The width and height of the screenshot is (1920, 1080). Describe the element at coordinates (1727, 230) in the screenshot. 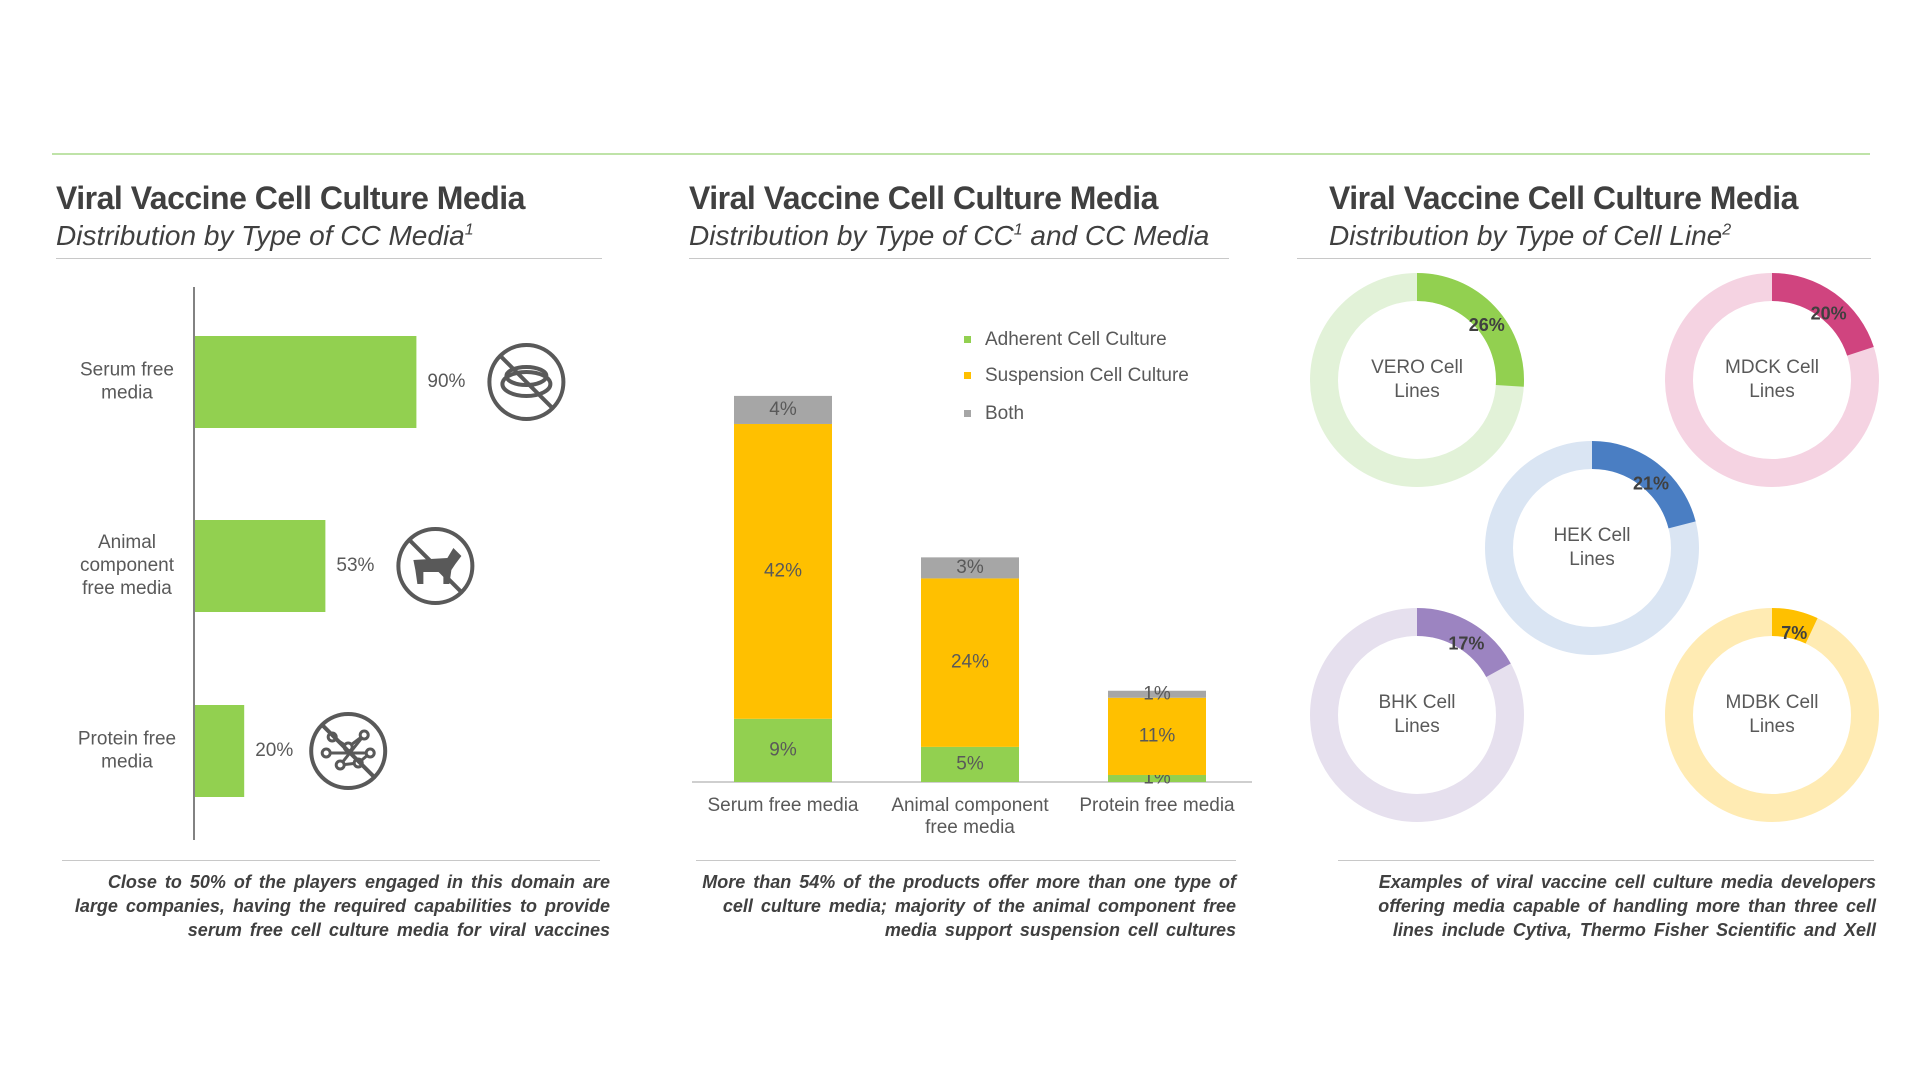

I see `panel3-subtitle-footnote: 2` at that location.